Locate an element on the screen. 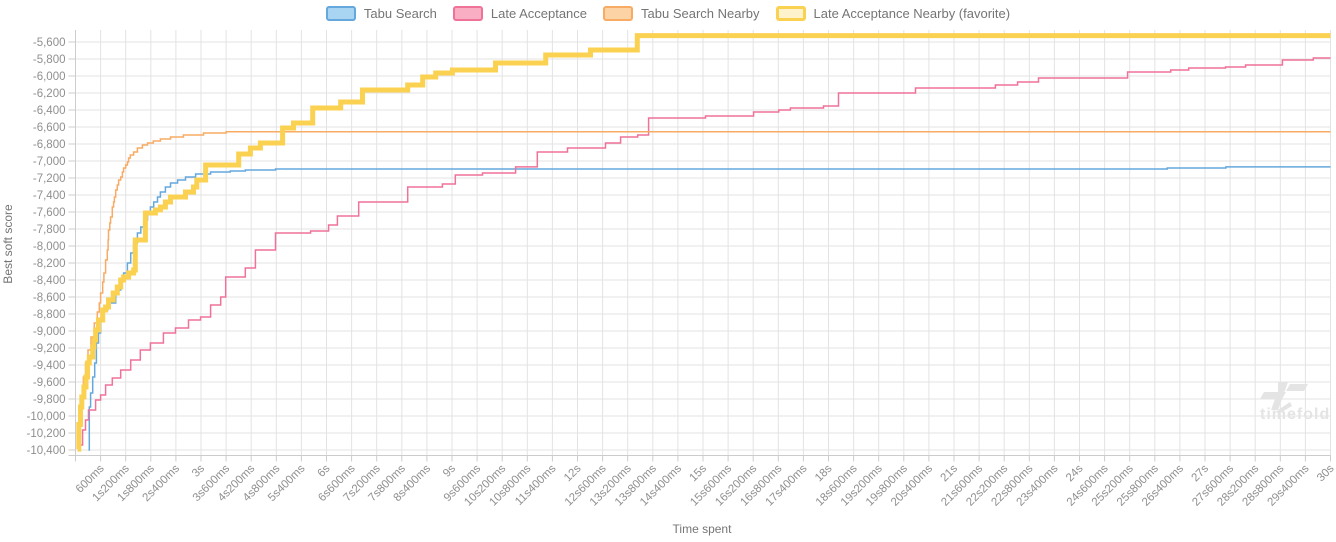 The width and height of the screenshot is (1336, 542). x-tick-label: 6s is located at coordinates (324, 470).